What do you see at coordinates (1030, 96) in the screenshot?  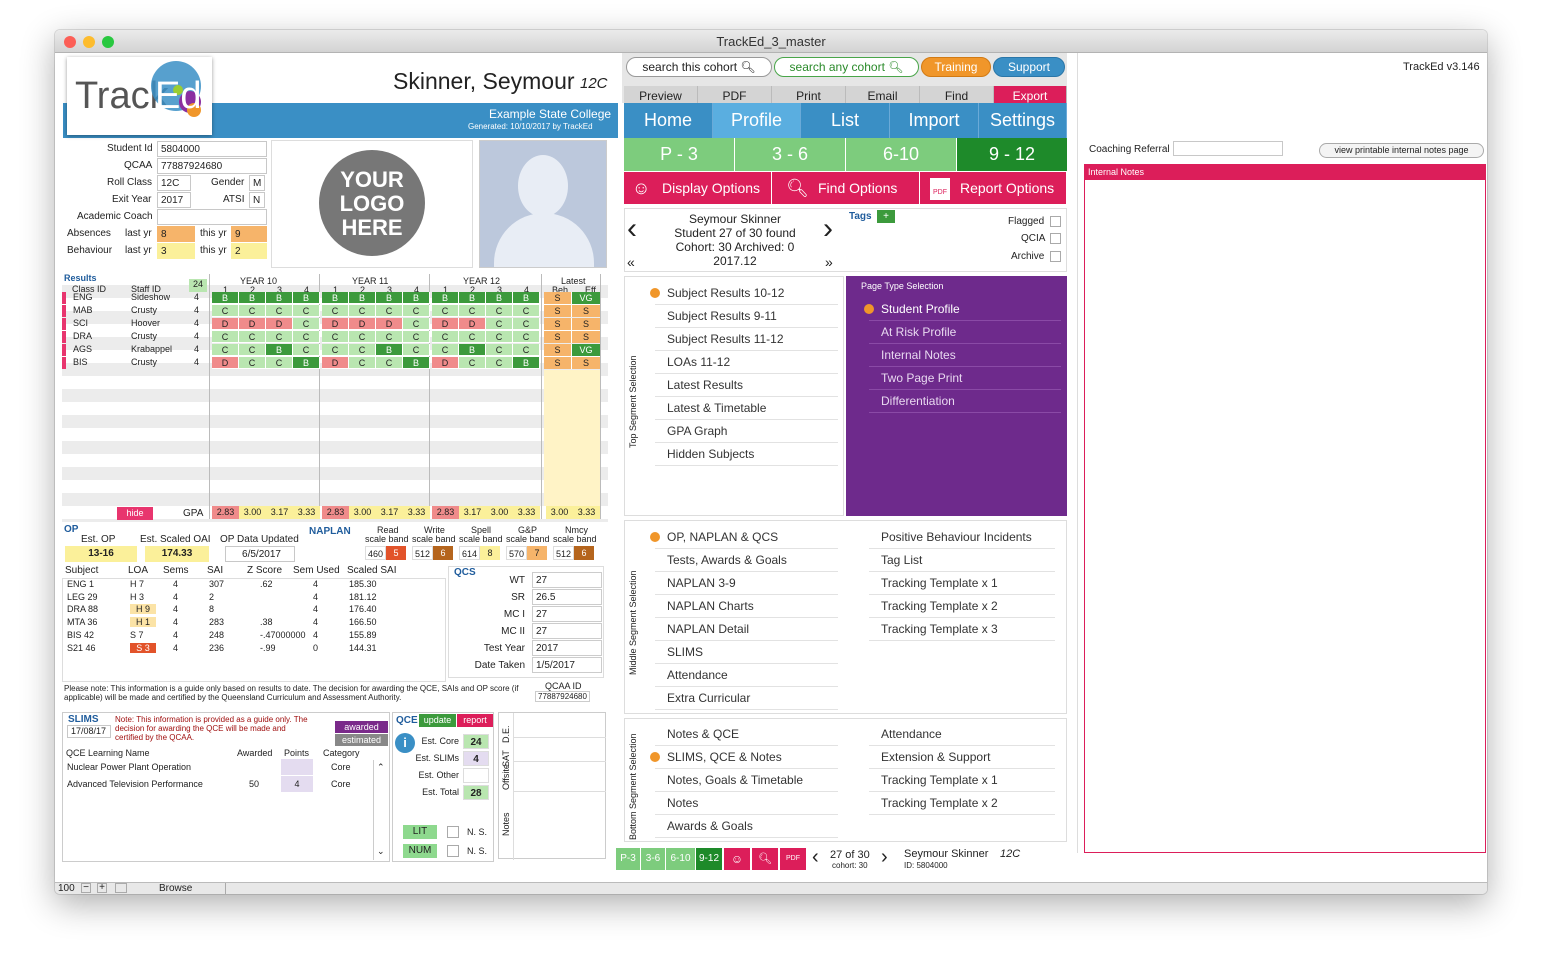 I see `export-button: Export` at bounding box center [1030, 96].